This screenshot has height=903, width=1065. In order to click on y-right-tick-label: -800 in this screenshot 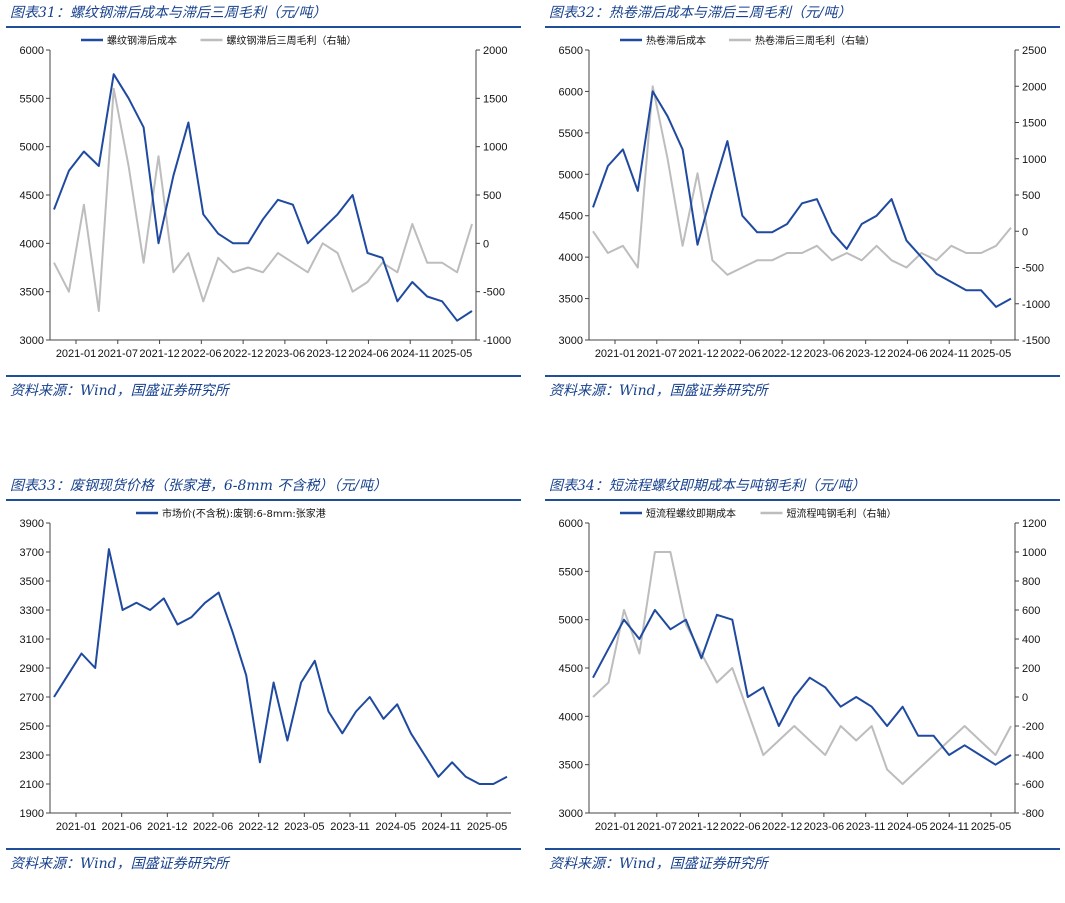, I will do `click(1033, 814)`.